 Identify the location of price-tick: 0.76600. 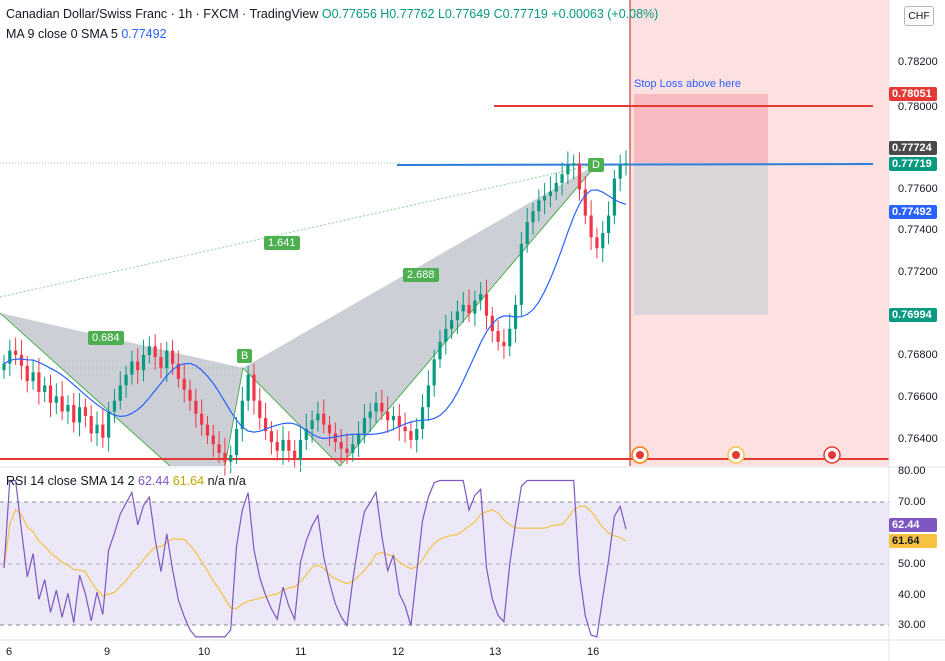
(918, 397).